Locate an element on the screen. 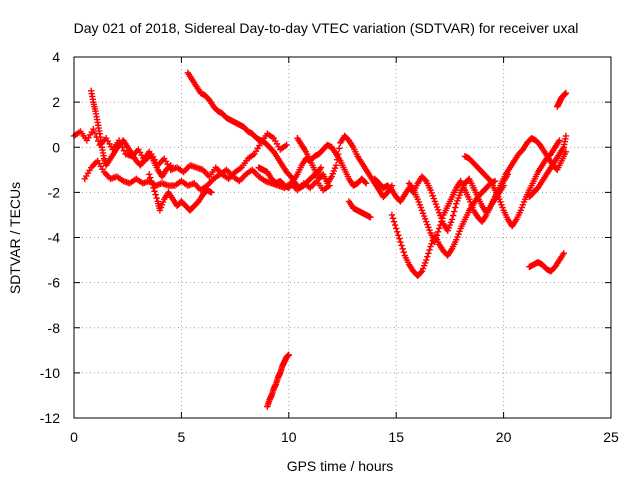  series-track-g is located at coordinates (345, 166).